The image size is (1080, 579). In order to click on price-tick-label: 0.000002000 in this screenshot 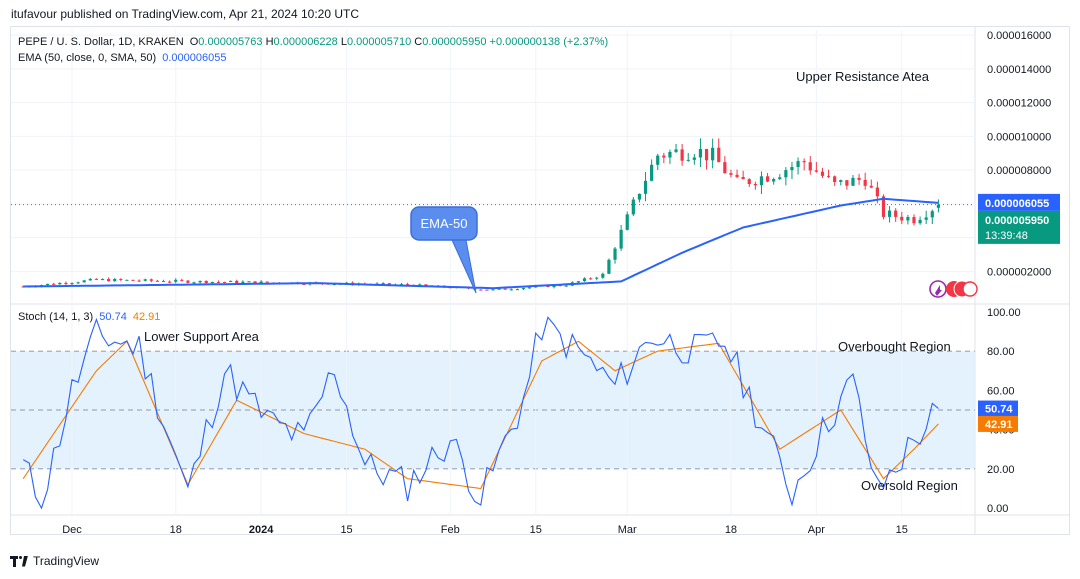, I will do `click(1019, 272)`.